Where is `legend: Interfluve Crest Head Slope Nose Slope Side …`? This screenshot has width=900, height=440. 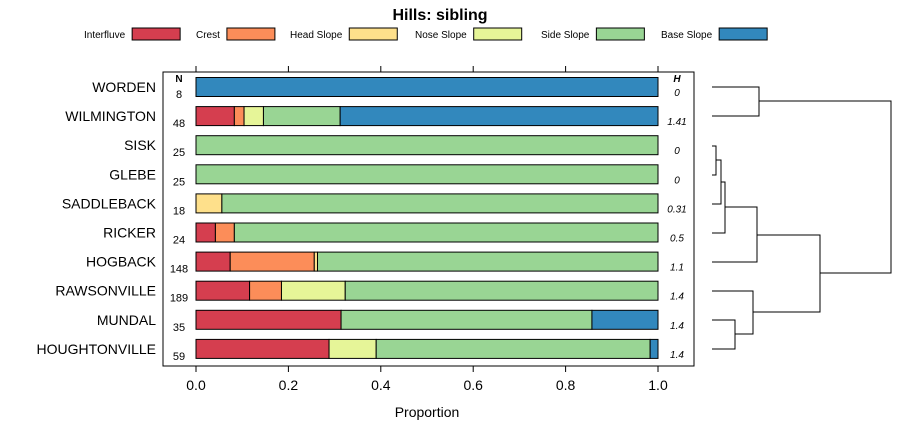
legend: Interfluve Crest Head Slope Nose Slope Side … is located at coordinates (426, 34).